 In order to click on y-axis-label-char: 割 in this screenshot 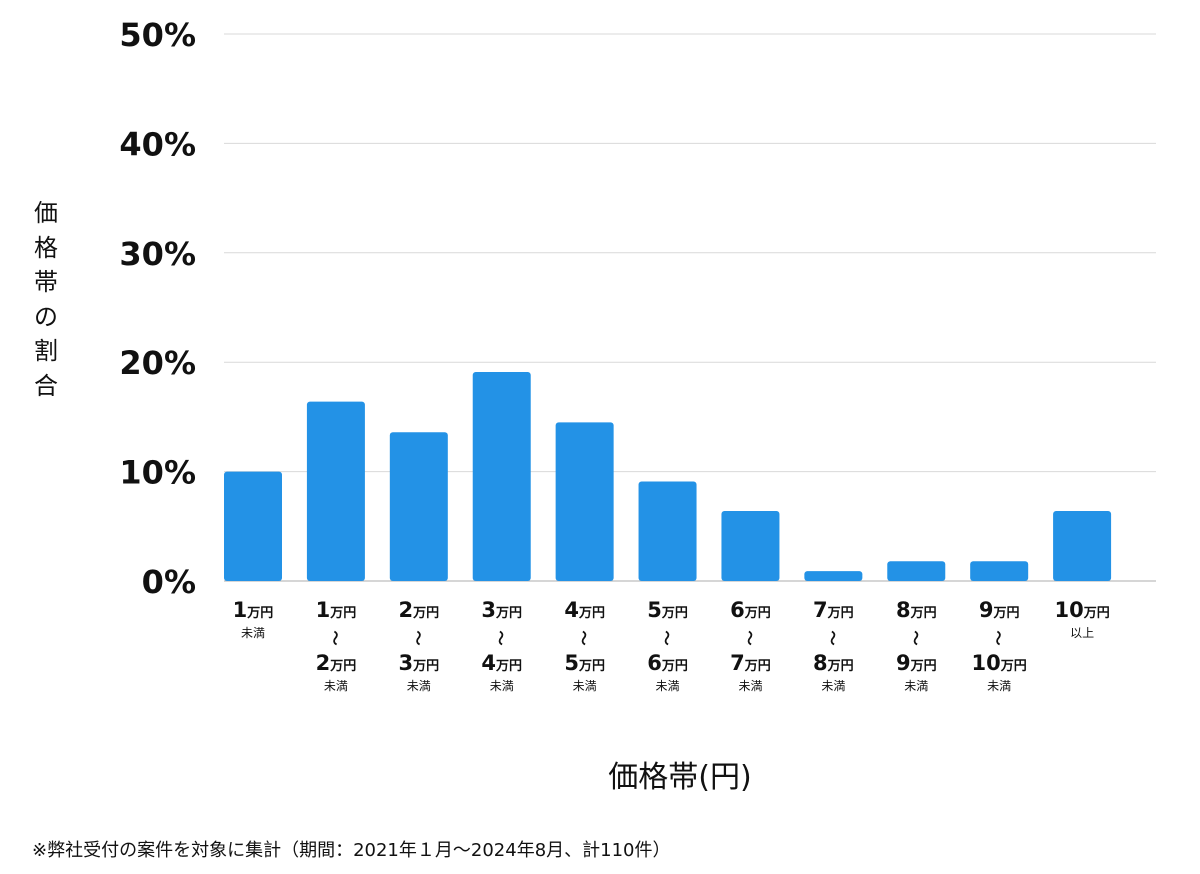, I will do `click(46, 351)`.